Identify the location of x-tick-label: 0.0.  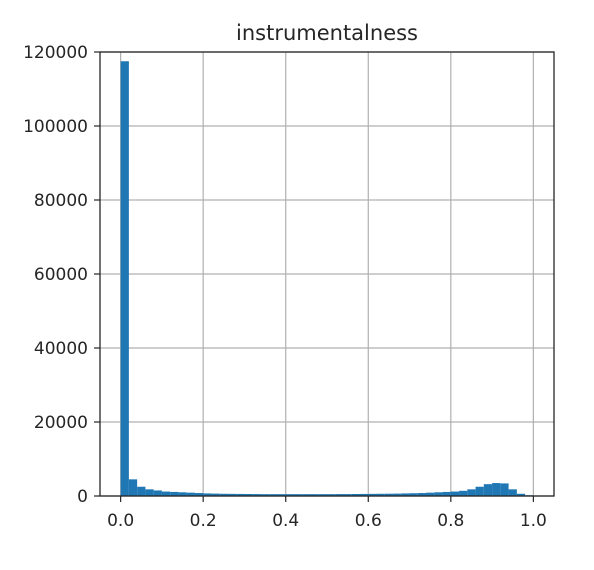
(120, 521).